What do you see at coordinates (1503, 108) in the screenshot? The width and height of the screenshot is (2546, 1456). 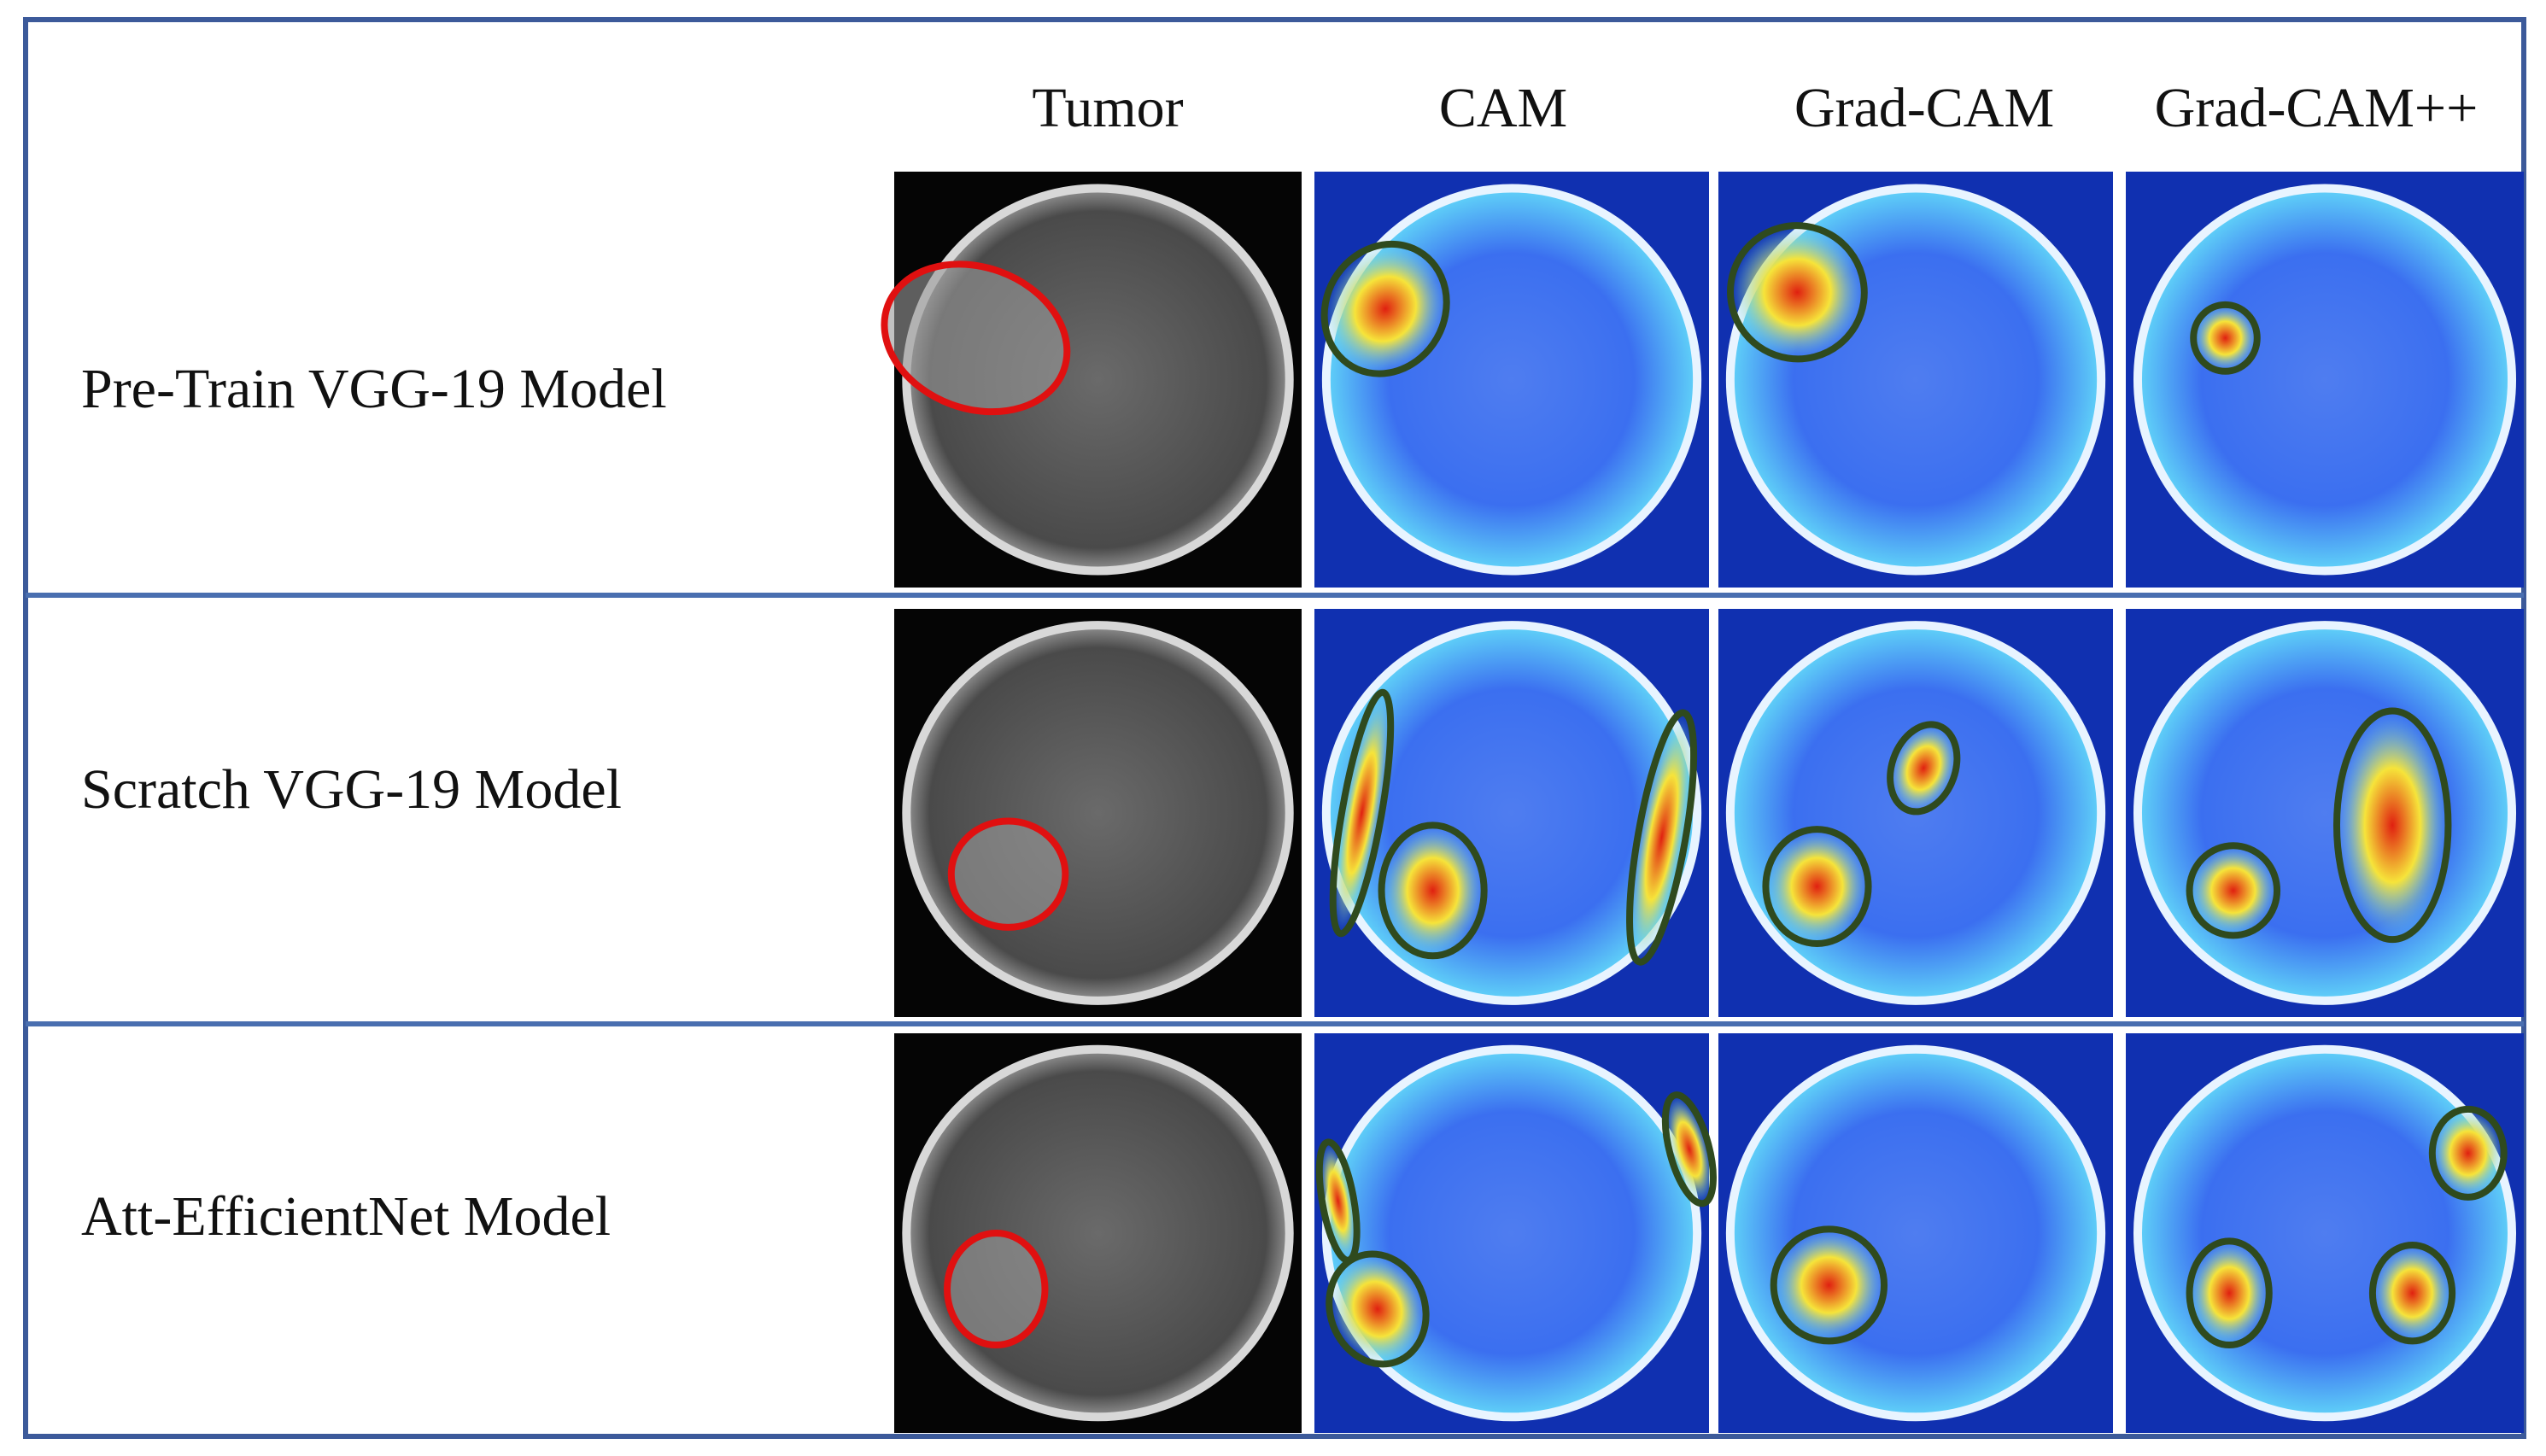 I see `column-header: CAM` at bounding box center [1503, 108].